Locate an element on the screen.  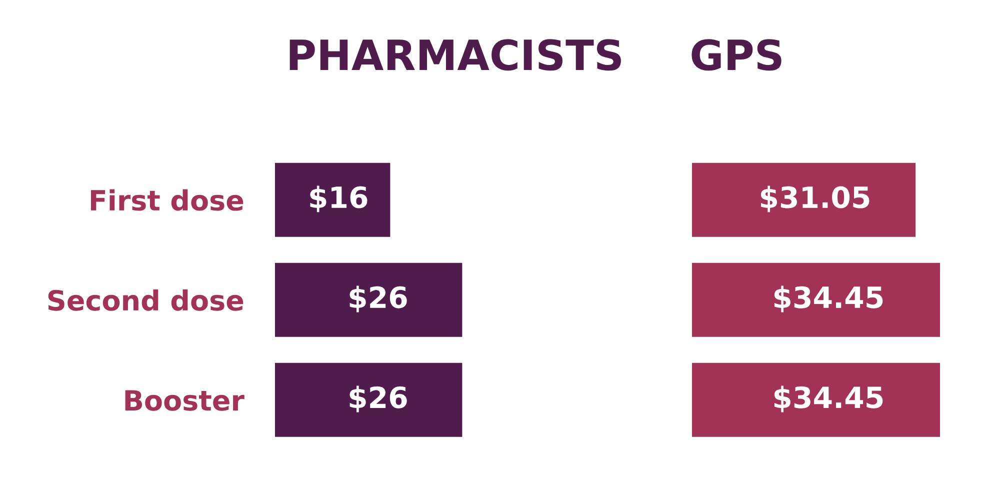
y-tick-label: First dose is located at coordinates (167, 200).